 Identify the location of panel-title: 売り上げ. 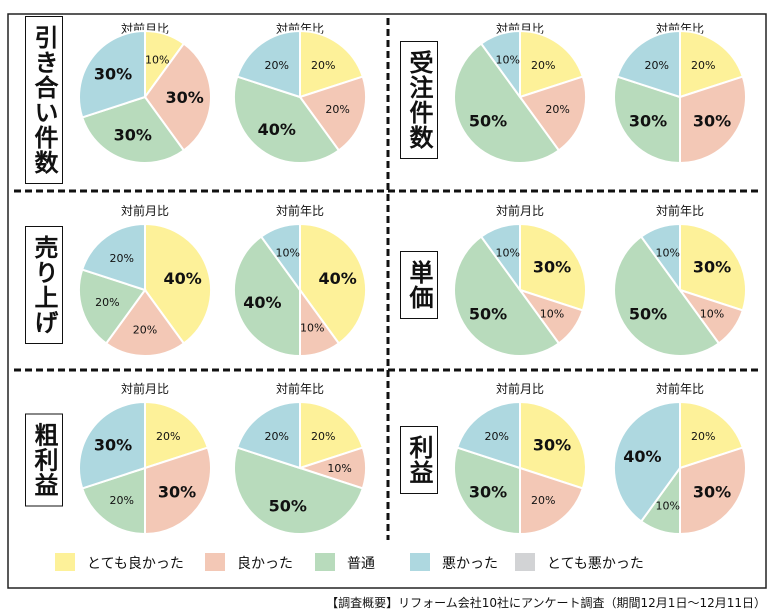
(44, 285).